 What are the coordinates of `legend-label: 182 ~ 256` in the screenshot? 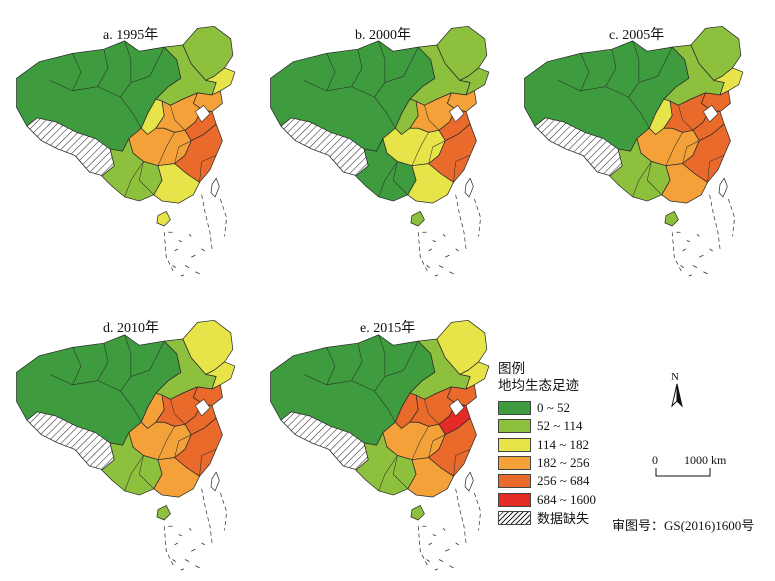 It's located at (563, 463).